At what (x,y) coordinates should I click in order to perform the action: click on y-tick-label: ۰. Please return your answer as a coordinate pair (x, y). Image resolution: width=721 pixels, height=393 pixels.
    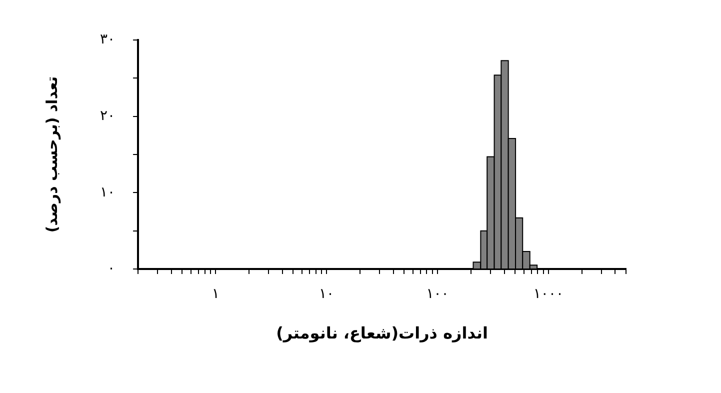
    Looking at the image, I should click on (112, 268).